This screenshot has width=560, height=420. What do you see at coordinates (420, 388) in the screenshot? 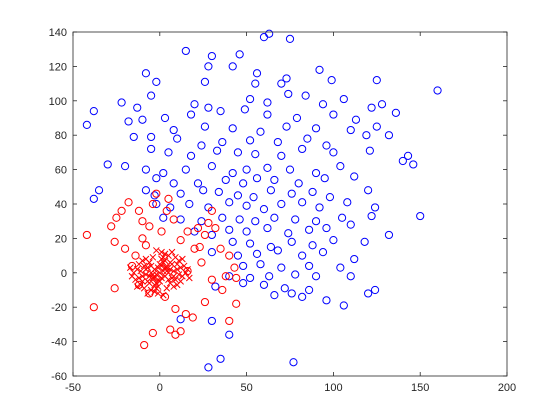
I see `x-tick-label: 150` at bounding box center [420, 388].